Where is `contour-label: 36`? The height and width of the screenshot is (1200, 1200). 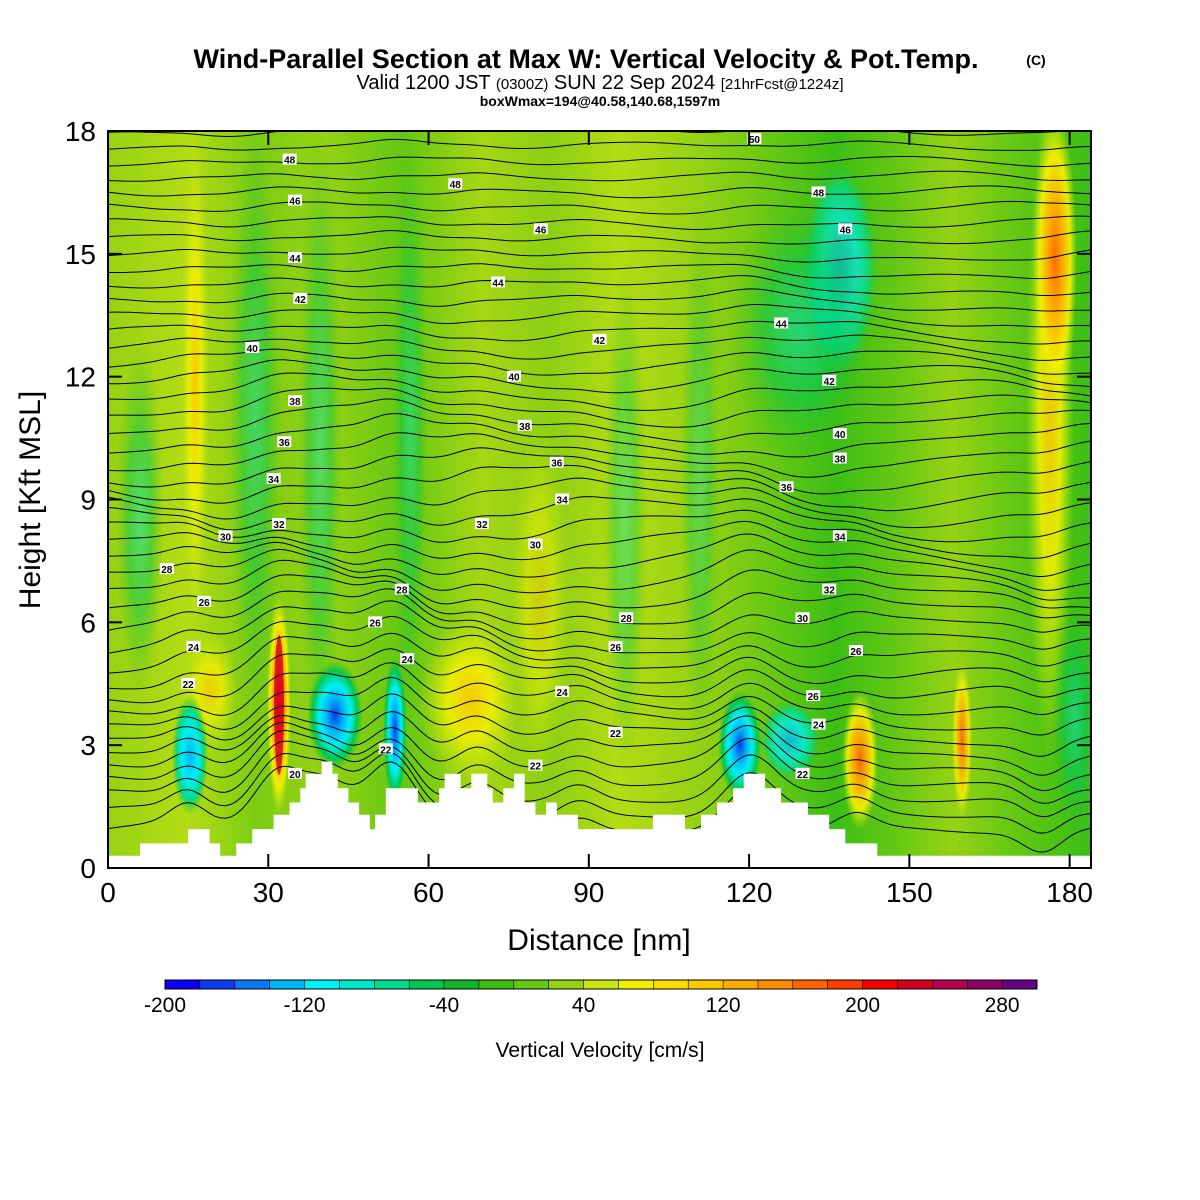 contour-label: 36 is located at coordinates (285, 443).